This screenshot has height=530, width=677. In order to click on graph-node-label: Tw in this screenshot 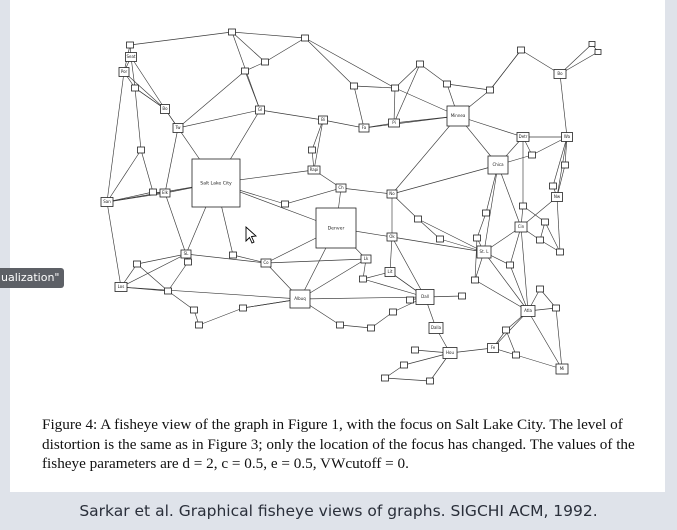, I will do `click(177, 127)`.